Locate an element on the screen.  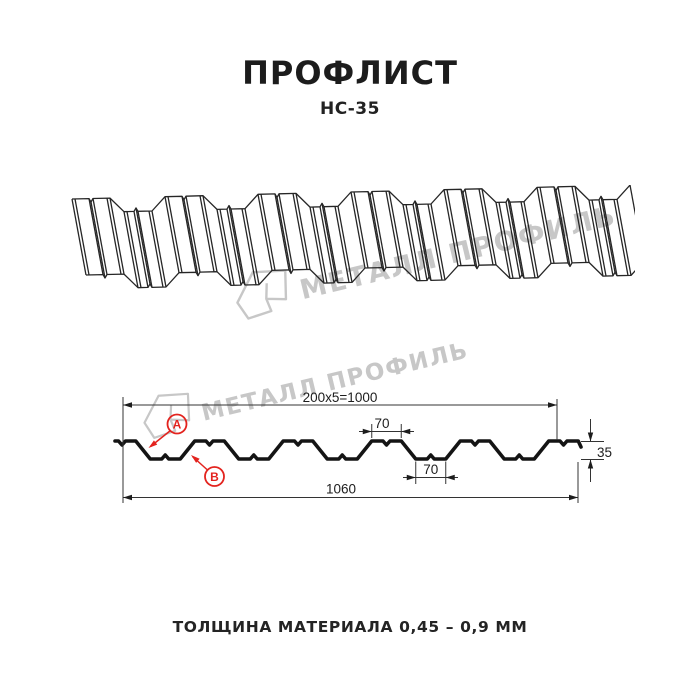
marker-b-label: B is located at coordinates (214, 477).